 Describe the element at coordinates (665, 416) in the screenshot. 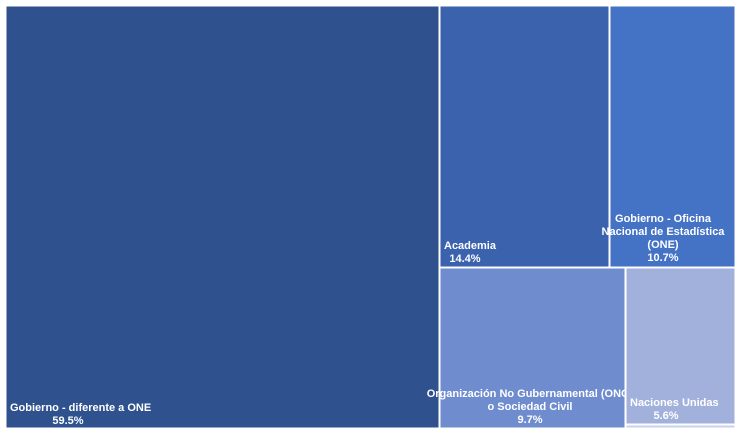

I see `tile-value-label-4: 5.6%` at that location.